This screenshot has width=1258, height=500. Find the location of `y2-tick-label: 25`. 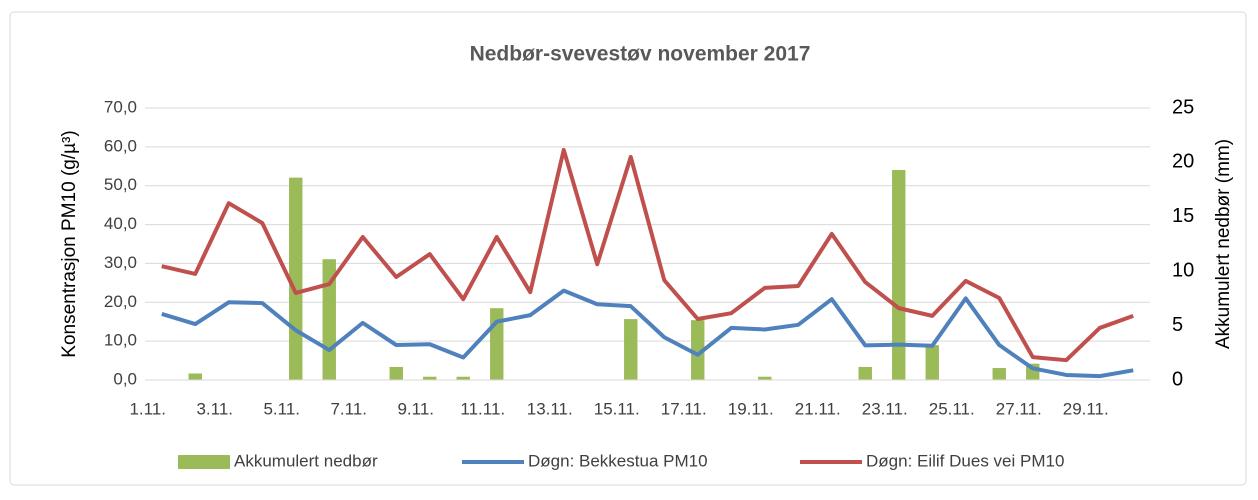

y2-tick-label: 25 is located at coordinates (1183, 107).